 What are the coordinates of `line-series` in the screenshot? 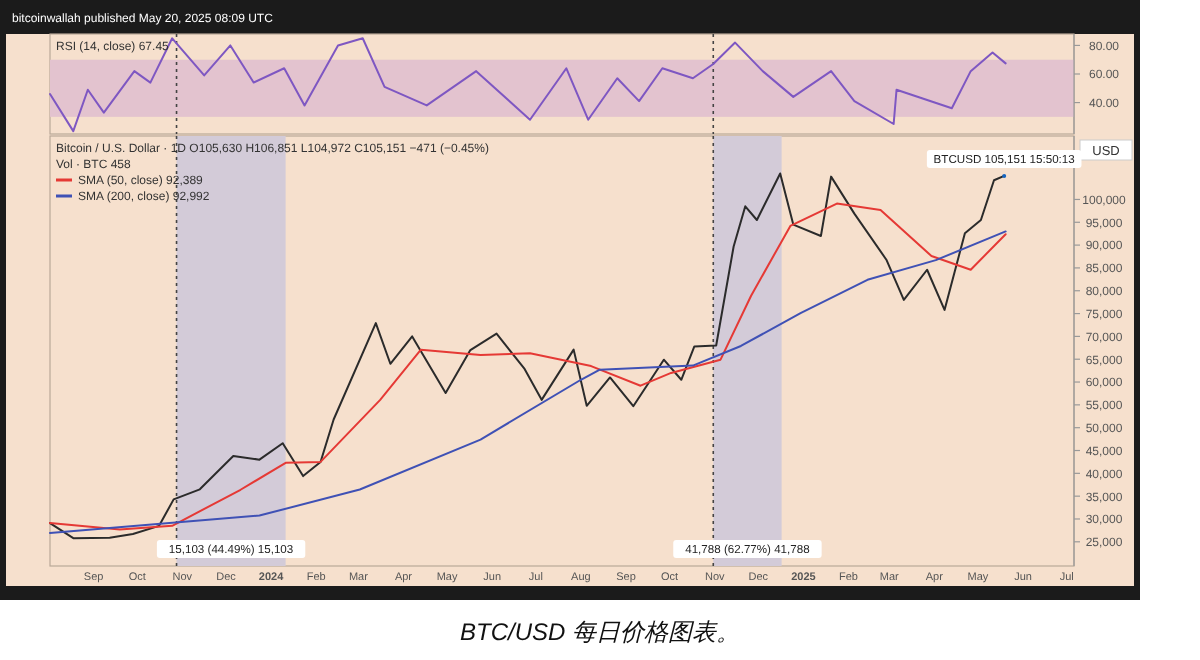 It's located at (528, 85).